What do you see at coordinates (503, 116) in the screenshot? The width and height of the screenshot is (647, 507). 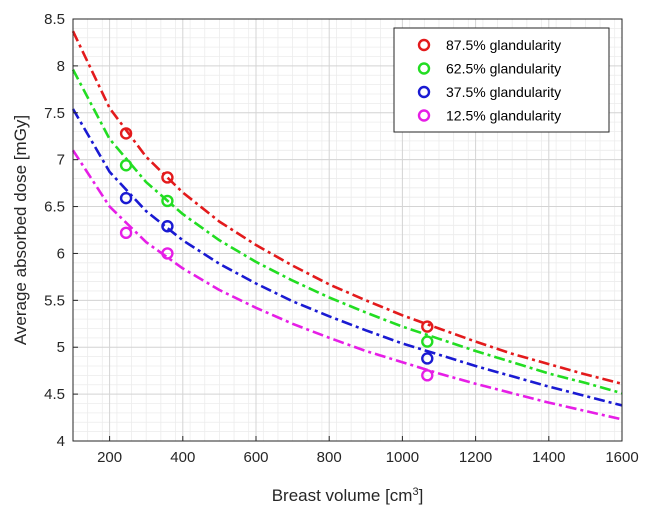 I see `legend-label: 12.5% glandularity` at bounding box center [503, 116].